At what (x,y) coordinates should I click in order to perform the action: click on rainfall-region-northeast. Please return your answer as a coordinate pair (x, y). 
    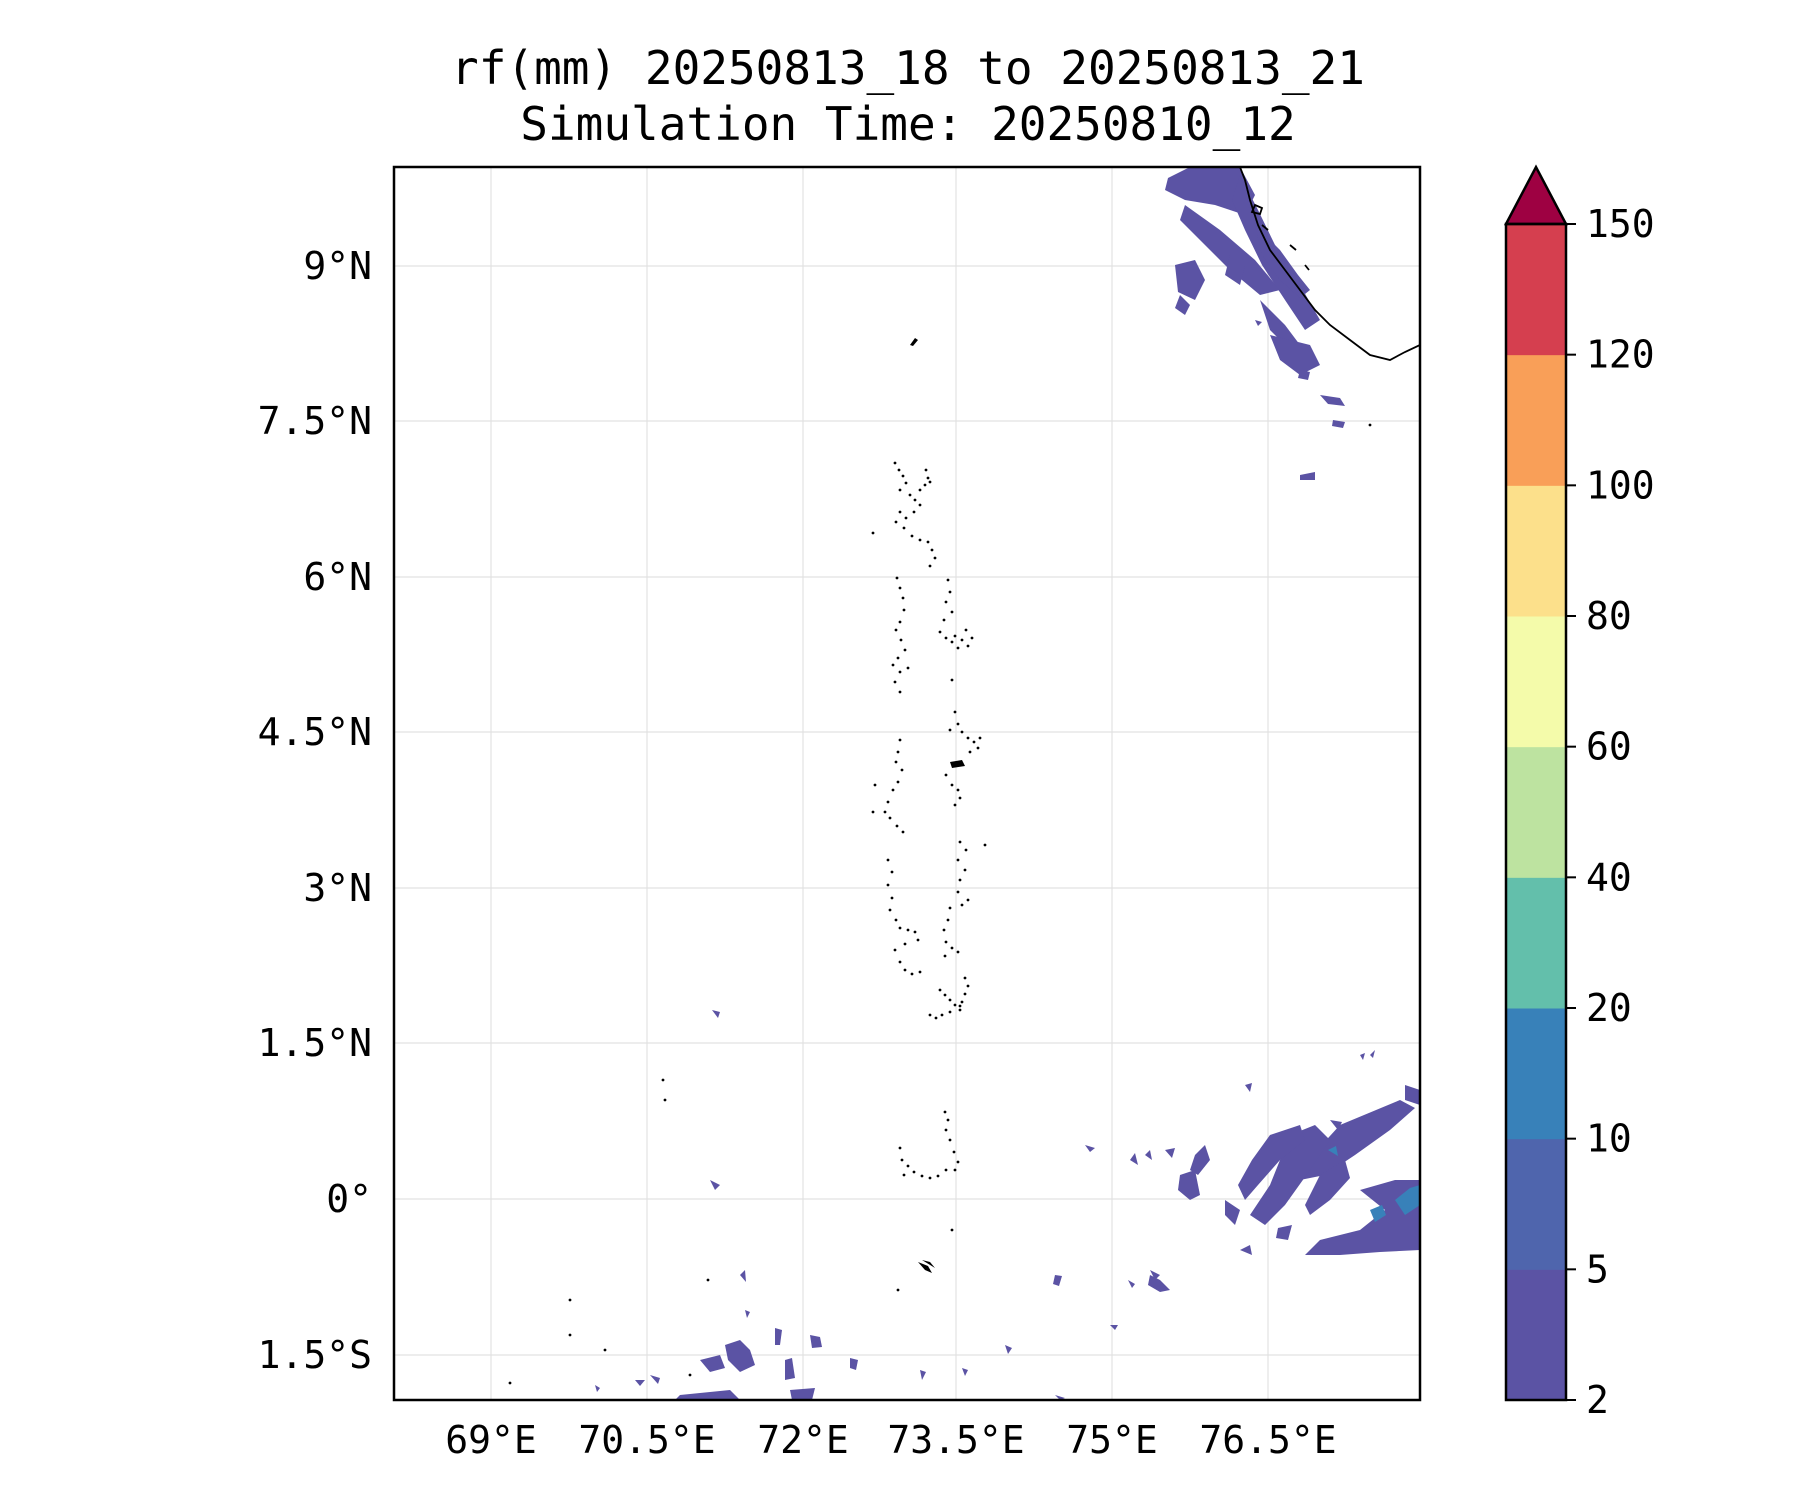
    Looking at the image, I should click on (1255, 323).